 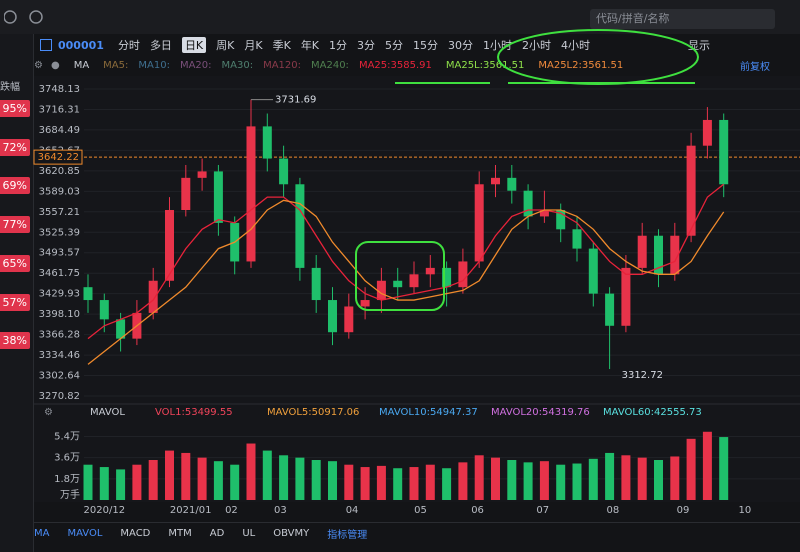 What do you see at coordinates (135, 533) in the screenshot?
I see `indicator-tab: MACD` at bounding box center [135, 533].